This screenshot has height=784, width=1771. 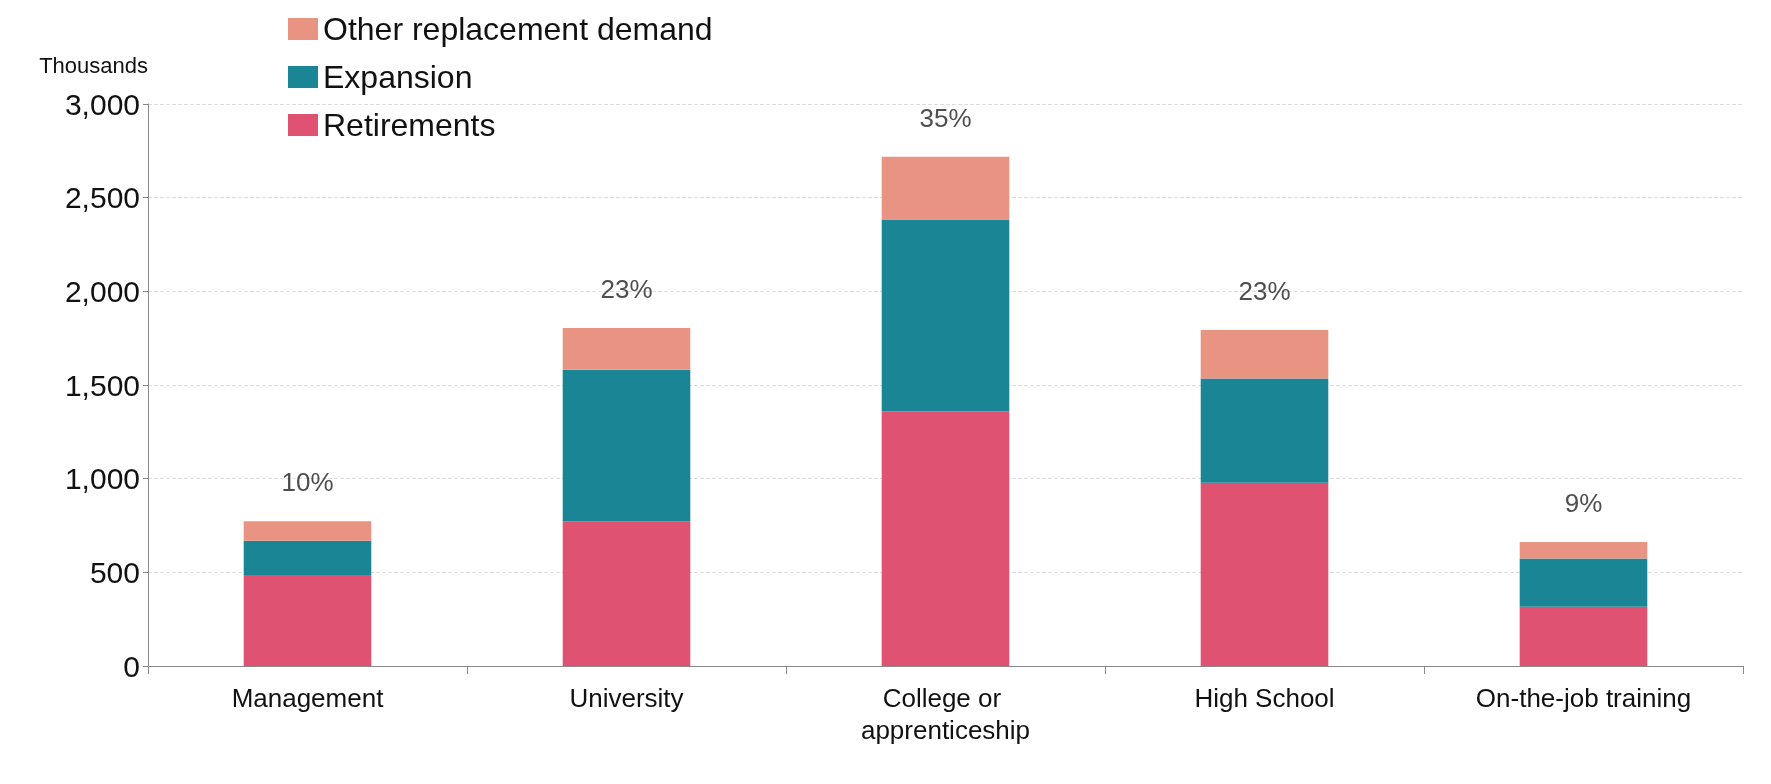 What do you see at coordinates (398, 77) in the screenshot?
I see `legend-label: Expansion` at bounding box center [398, 77].